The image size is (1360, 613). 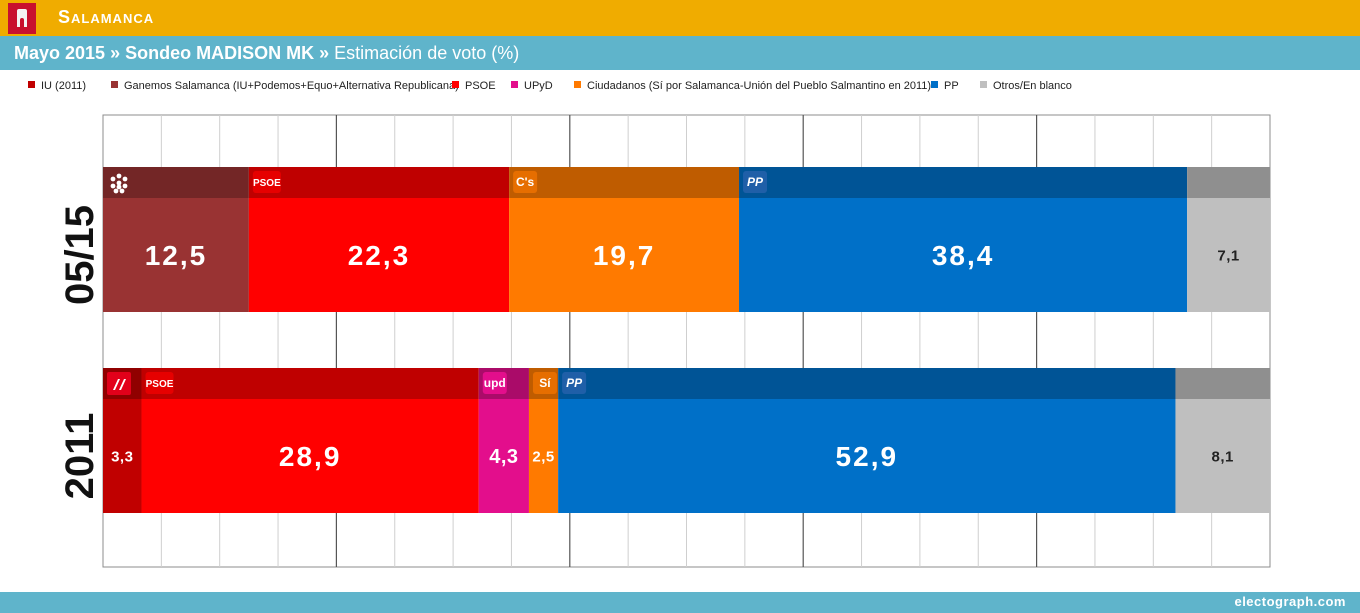 I want to click on data-label: 8,1, so click(x=1223, y=456).